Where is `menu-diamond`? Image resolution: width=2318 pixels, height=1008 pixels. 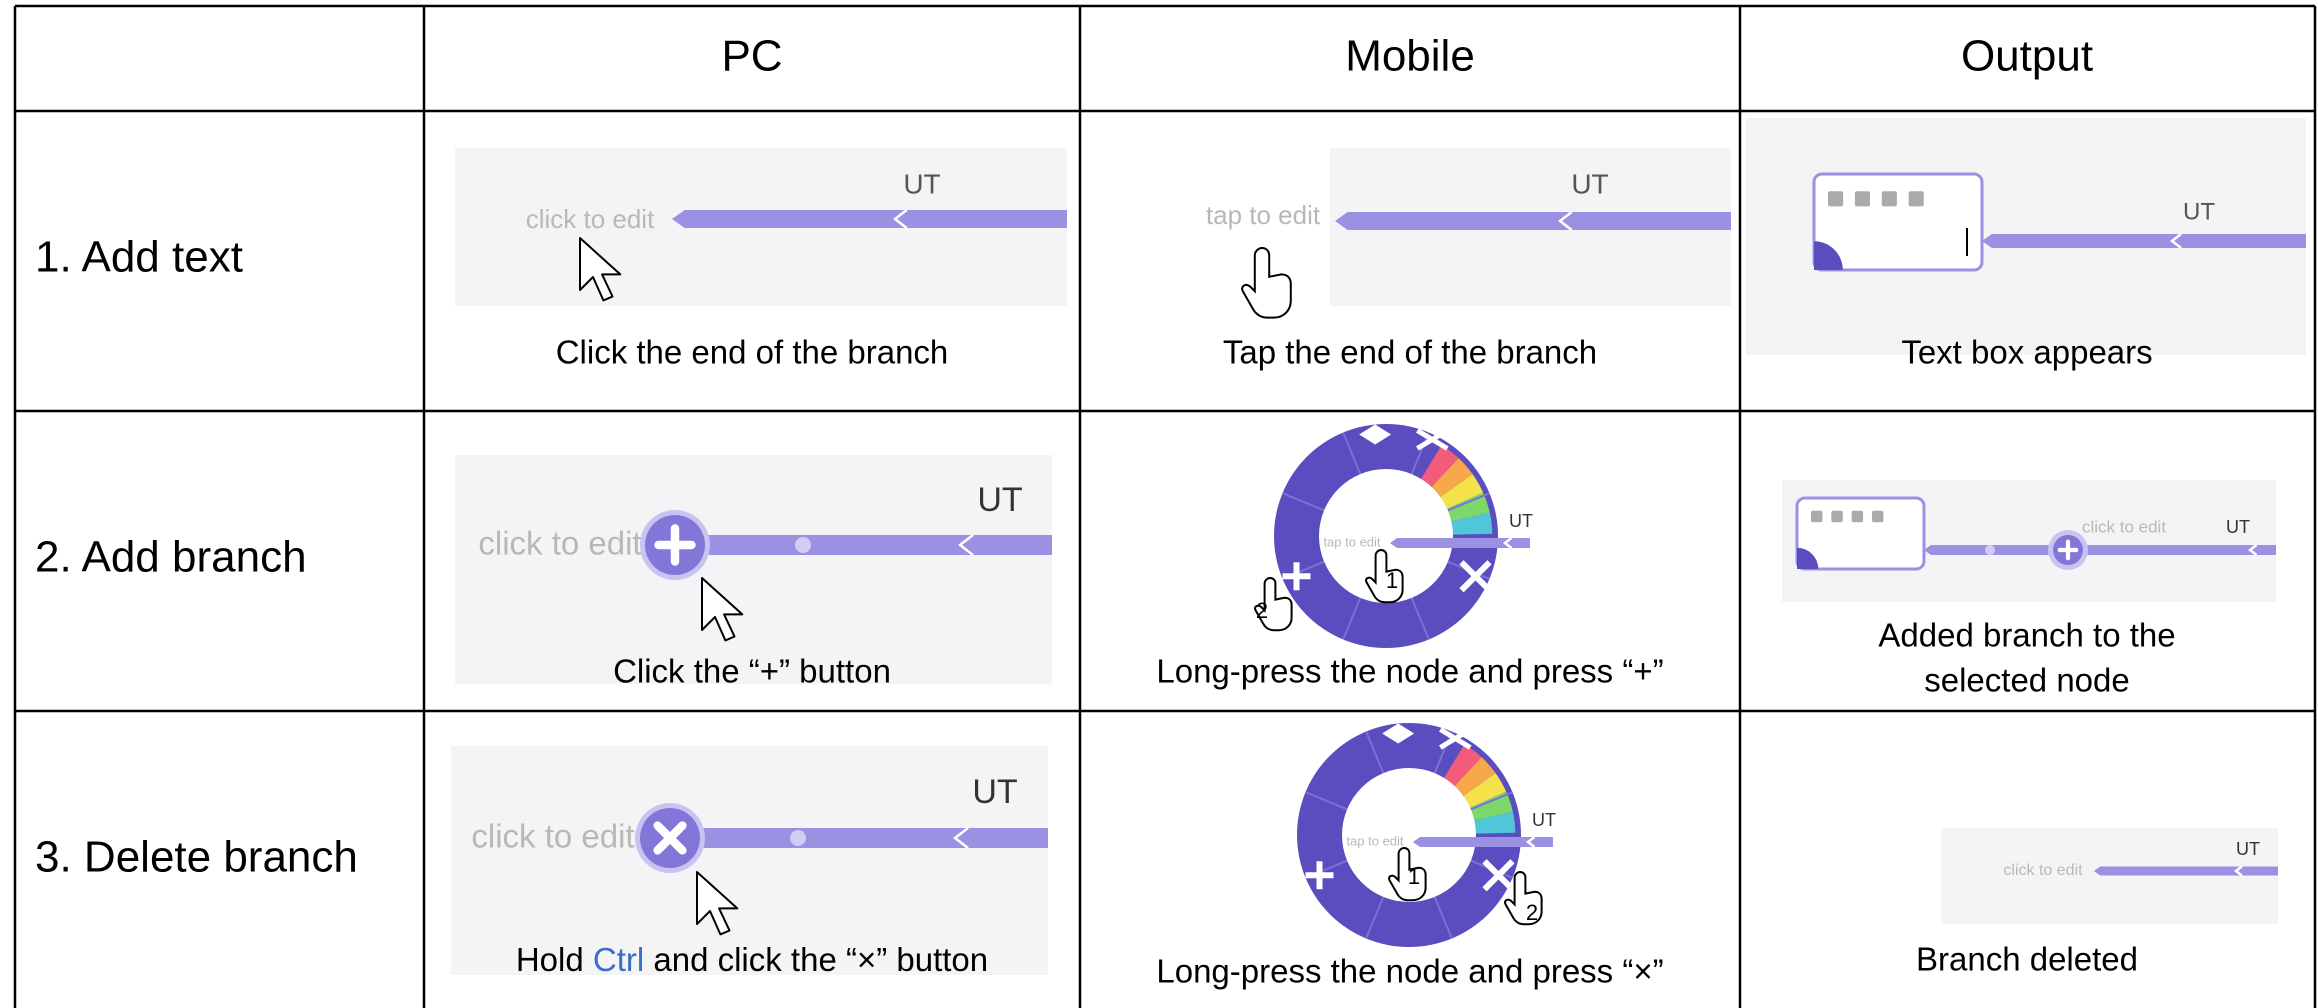 menu-diamond is located at coordinates (1398, 733).